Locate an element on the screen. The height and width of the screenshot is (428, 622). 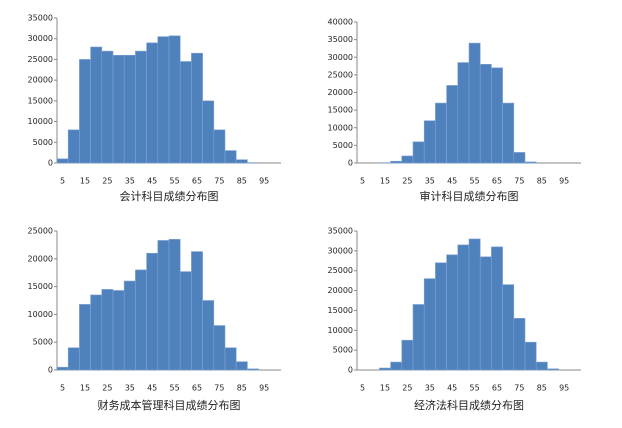
y-tick-label: 0 is located at coordinates (350, 163).